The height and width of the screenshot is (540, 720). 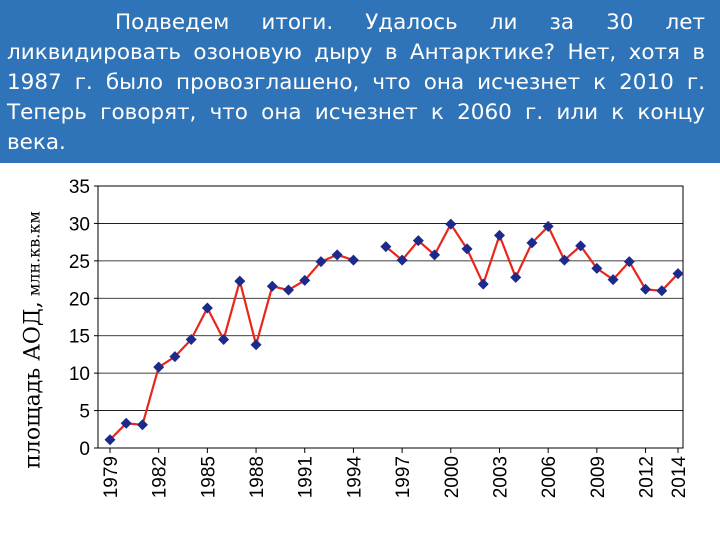 I want to click on y-tick-label-30: 30, so click(x=79, y=224).